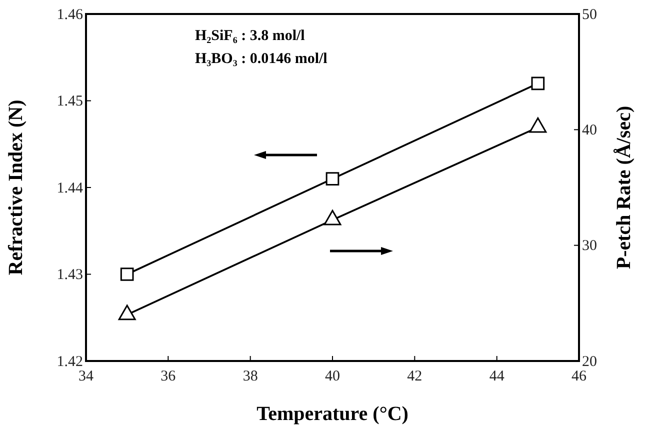  Describe the element at coordinates (69, 102) in the screenshot. I see `y-tick-label: 1.45` at that location.